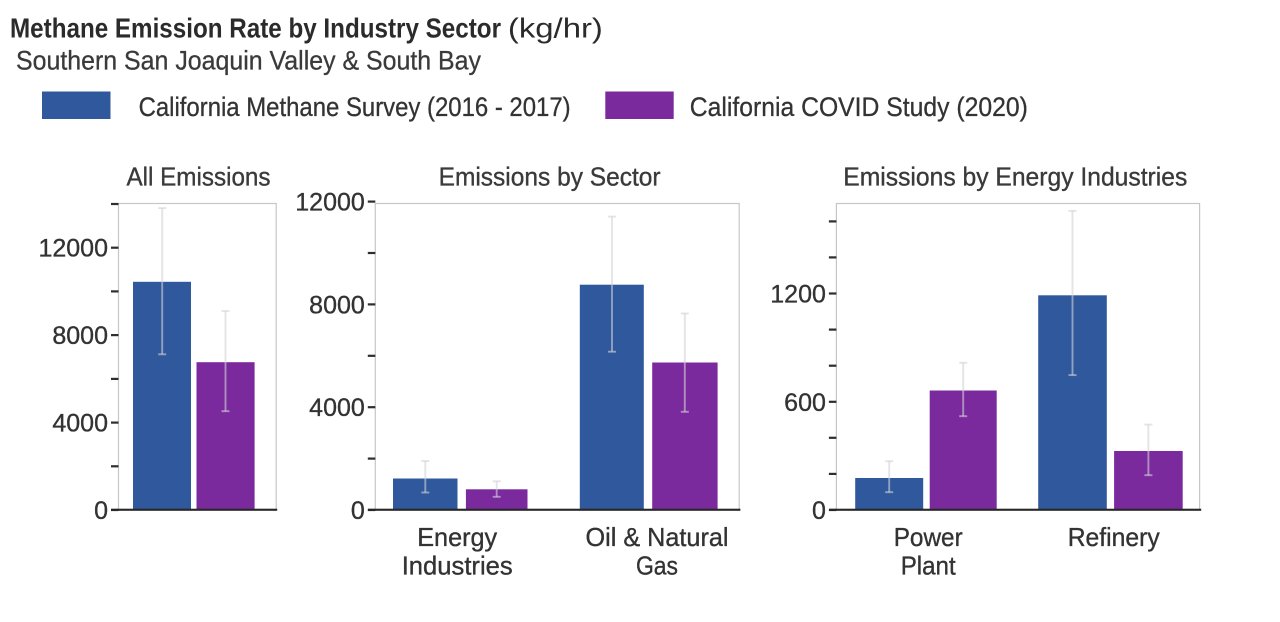 The height and width of the screenshot is (622, 1280). Describe the element at coordinates (355, 107) in the screenshot. I see `svg-text:California Methane Survey (201: California Methane Survey (2016 - 2017)` at that location.